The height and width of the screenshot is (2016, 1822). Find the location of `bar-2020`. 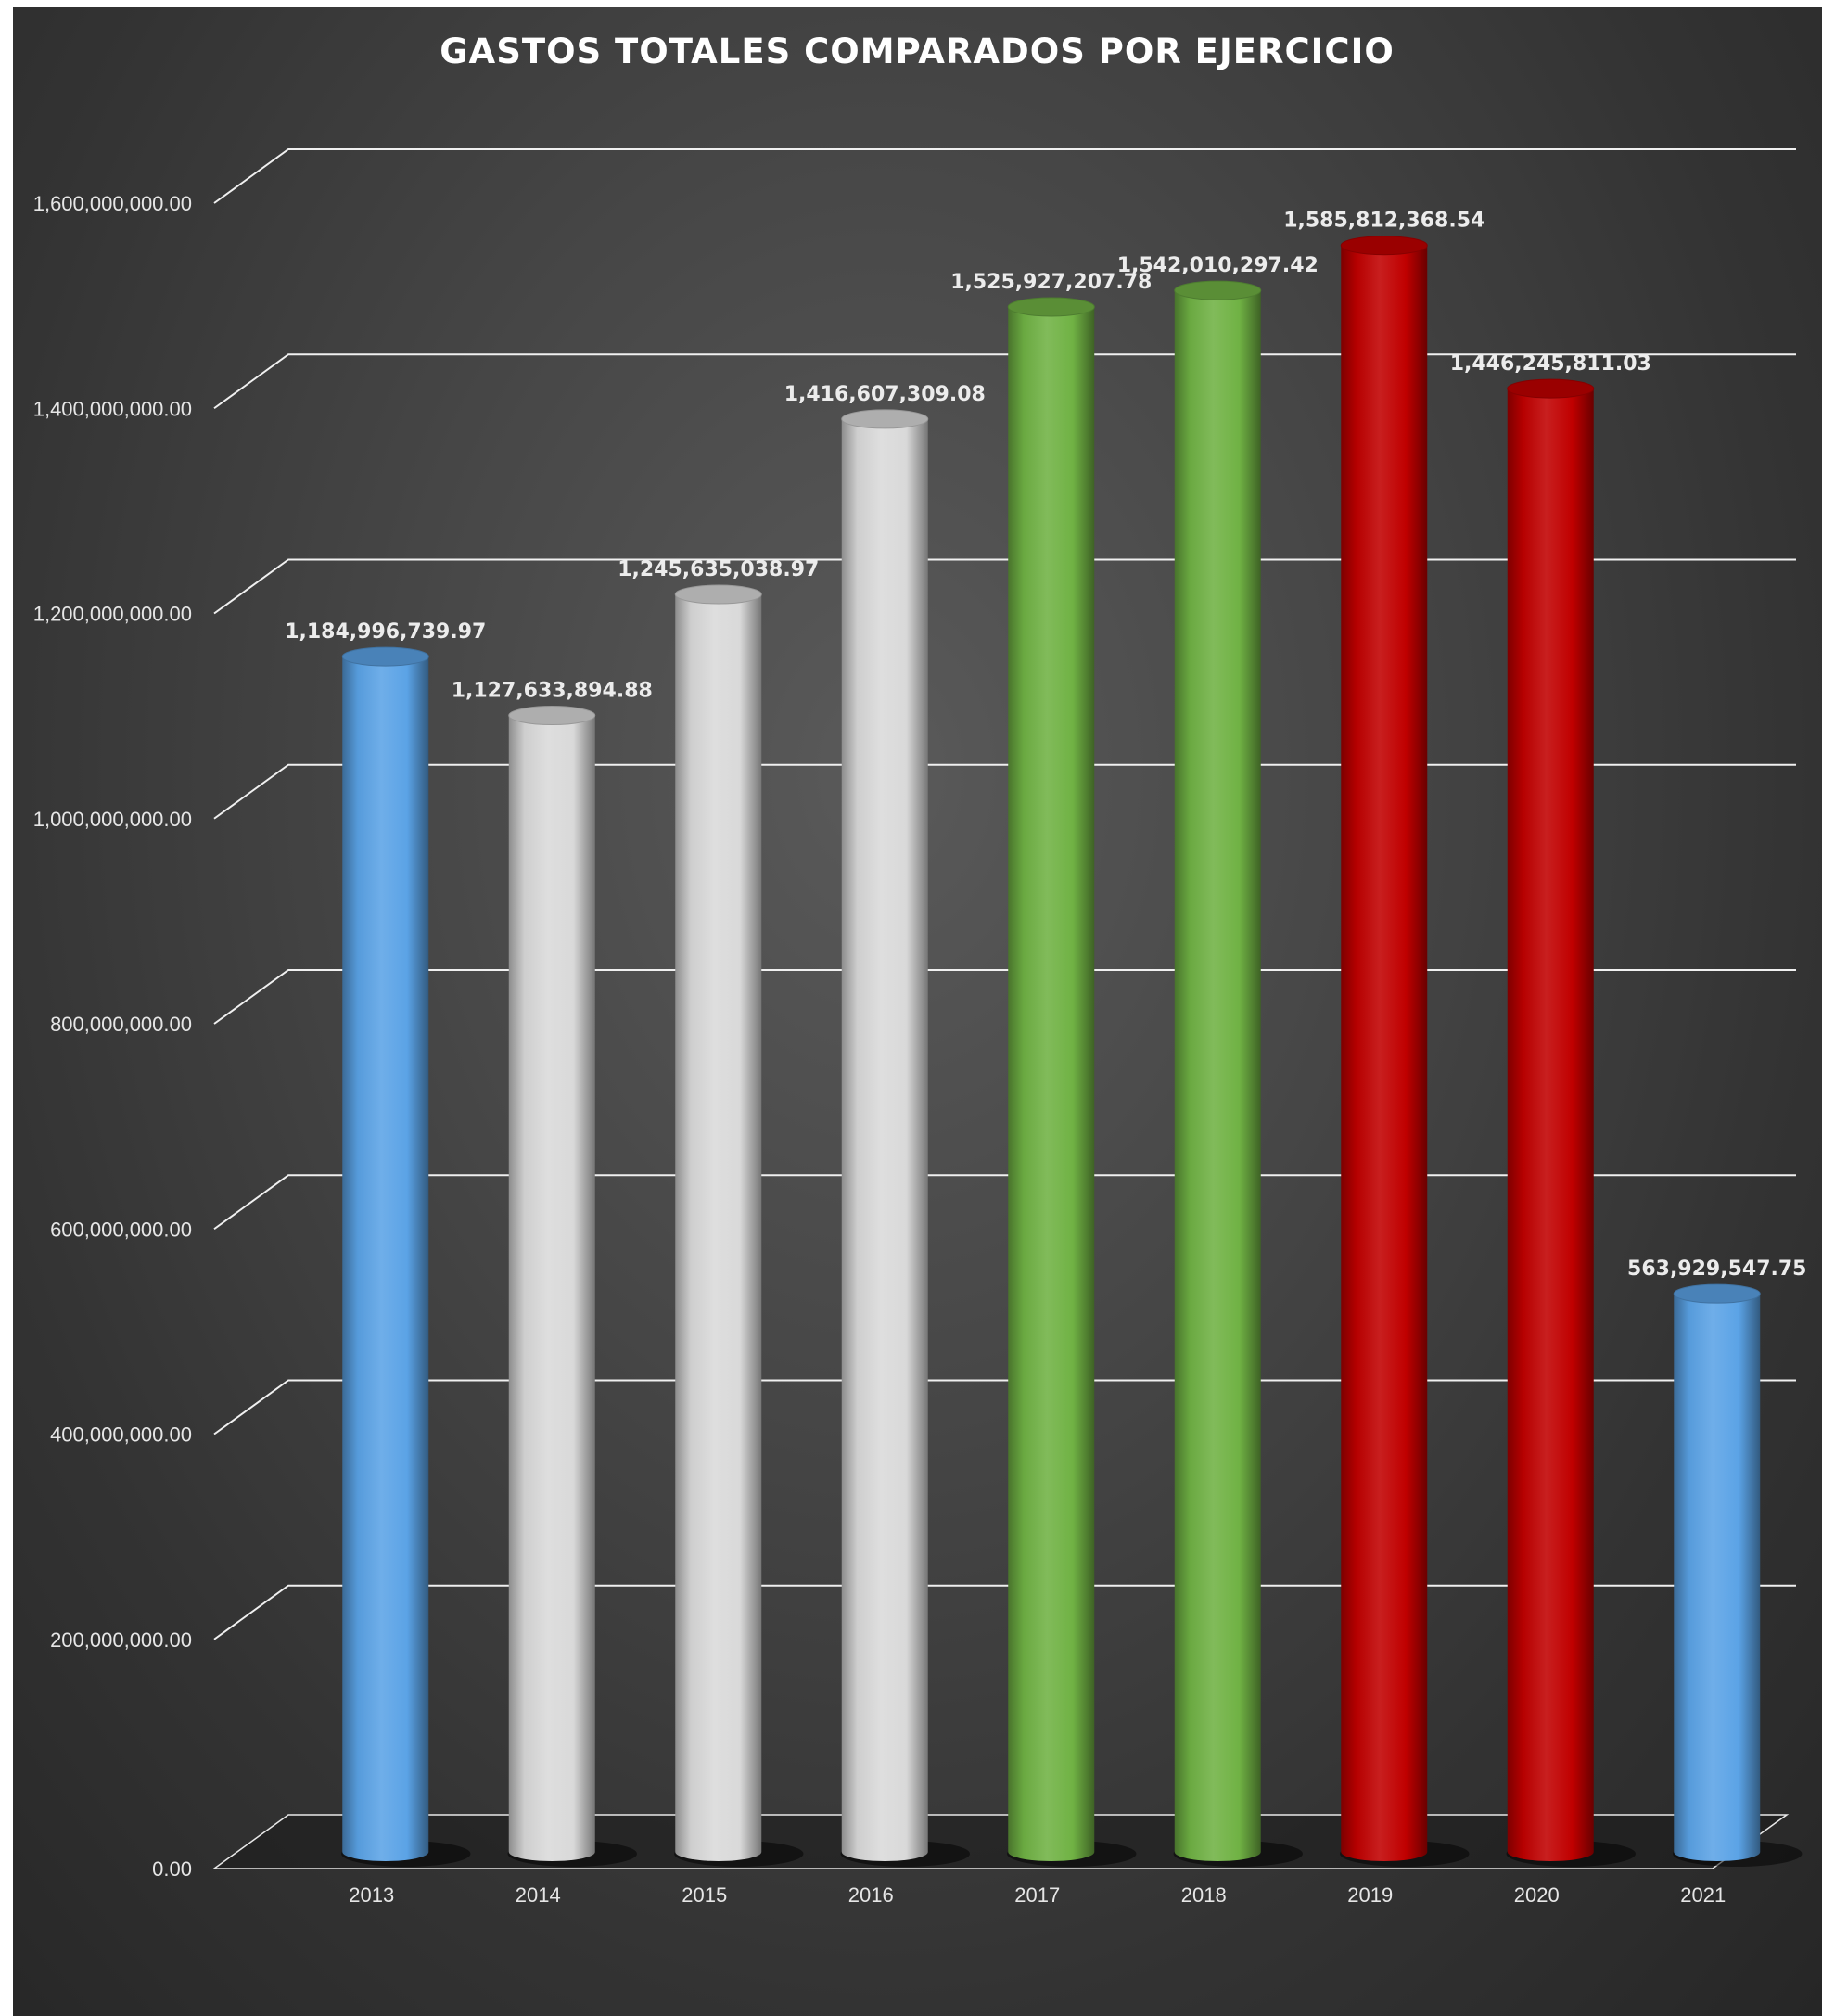

bar-2020 is located at coordinates (1551, 1120).